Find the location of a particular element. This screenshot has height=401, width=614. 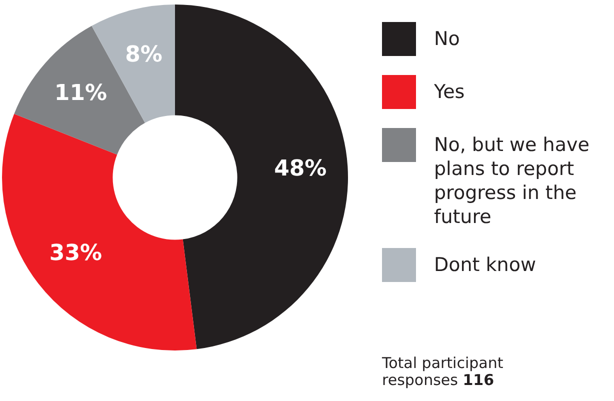

data-label: 11% is located at coordinates (81, 93).